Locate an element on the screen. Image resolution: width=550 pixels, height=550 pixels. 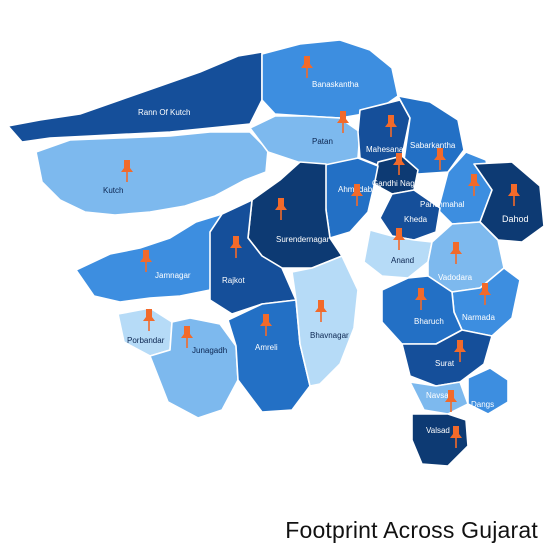
label-mahesana: Mahesana is located at coordinates (385, 149).